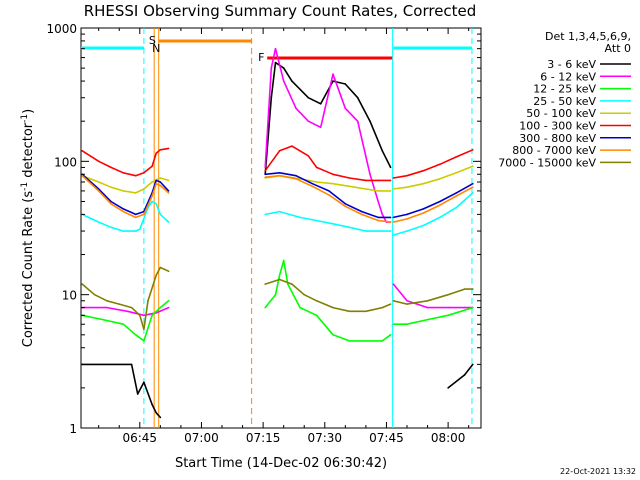 The width and height of the screenshot is (640, 480). Describe the element at coordinates (28, 111) in the screenshot. I see `y-axis-label-end: )` at that location.